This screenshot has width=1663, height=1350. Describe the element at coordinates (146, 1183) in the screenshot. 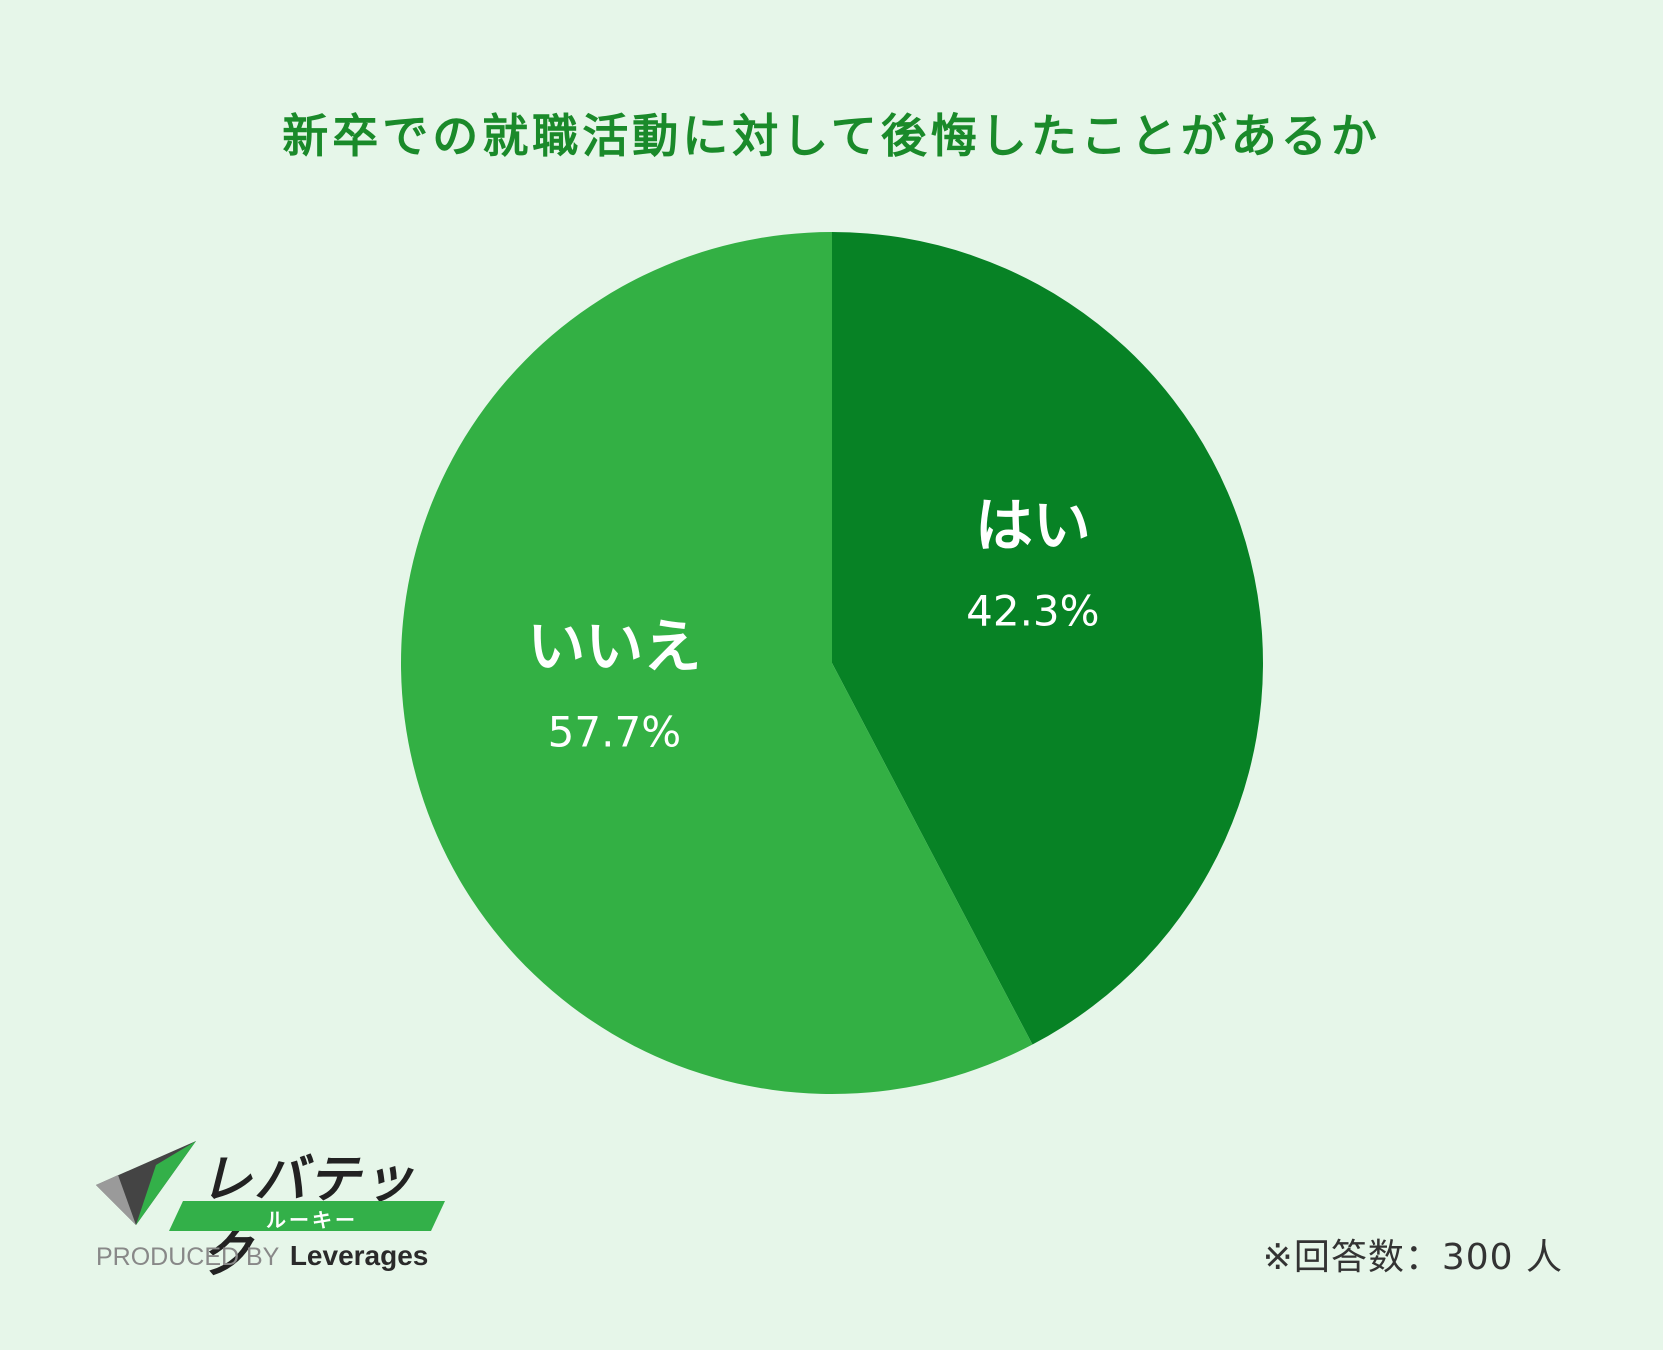

I see `checkmark-icon` at that location.